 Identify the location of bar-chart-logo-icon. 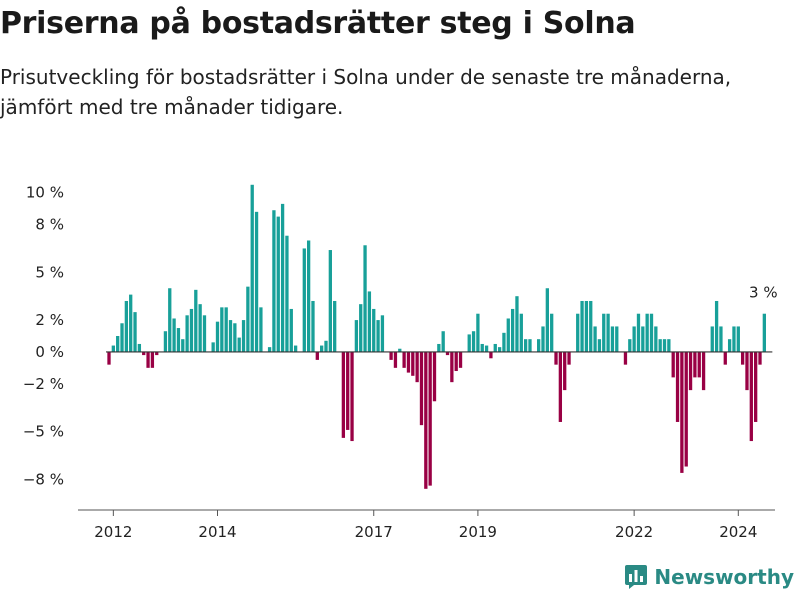
(636, 577).